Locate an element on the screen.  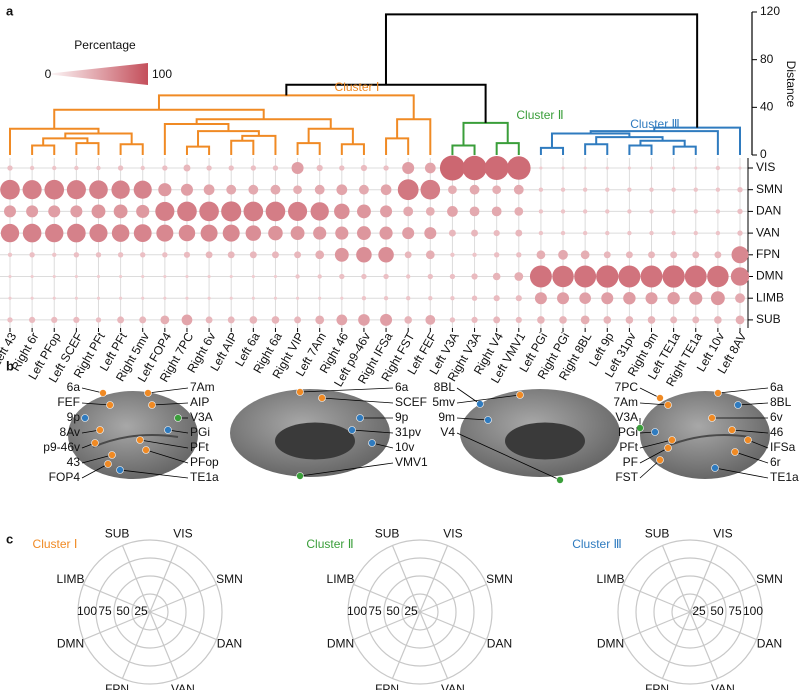
radar-tick-label: 50 is located at coordinates (123, 611).